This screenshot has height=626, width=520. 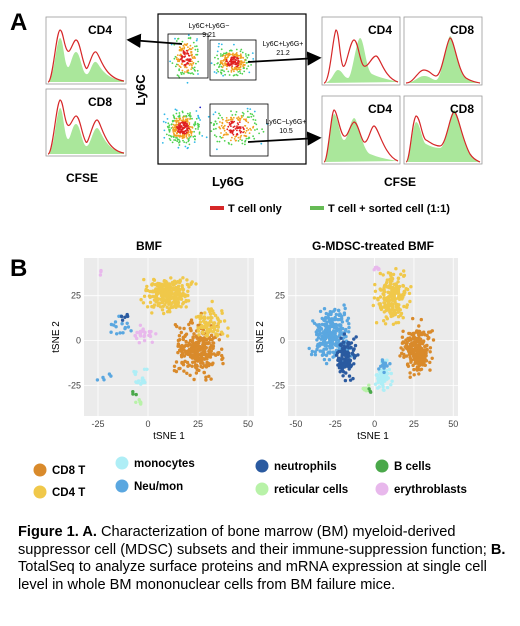 What do you see at coordinates (214, 92) in the screenshot?
I see `flow-density-dots` at bounding box center [214, 92].